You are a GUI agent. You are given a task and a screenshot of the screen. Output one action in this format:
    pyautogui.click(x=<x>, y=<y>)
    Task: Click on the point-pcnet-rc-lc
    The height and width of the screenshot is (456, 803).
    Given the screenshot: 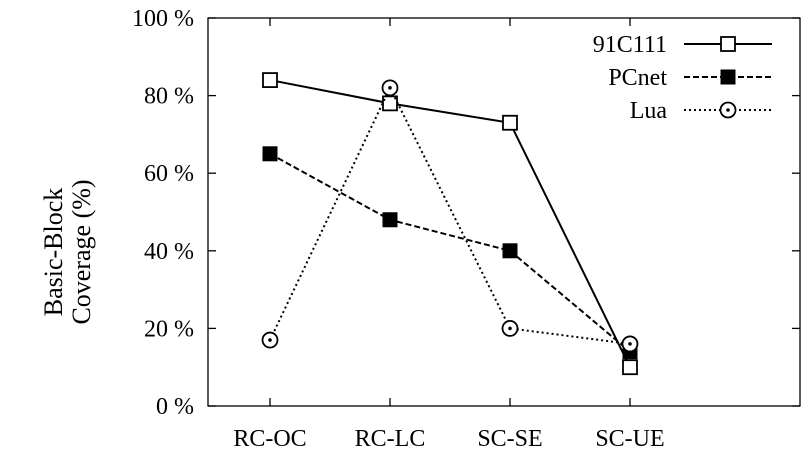 What is the action you would take?
    pyautogui.click(x=390, y=220)
    